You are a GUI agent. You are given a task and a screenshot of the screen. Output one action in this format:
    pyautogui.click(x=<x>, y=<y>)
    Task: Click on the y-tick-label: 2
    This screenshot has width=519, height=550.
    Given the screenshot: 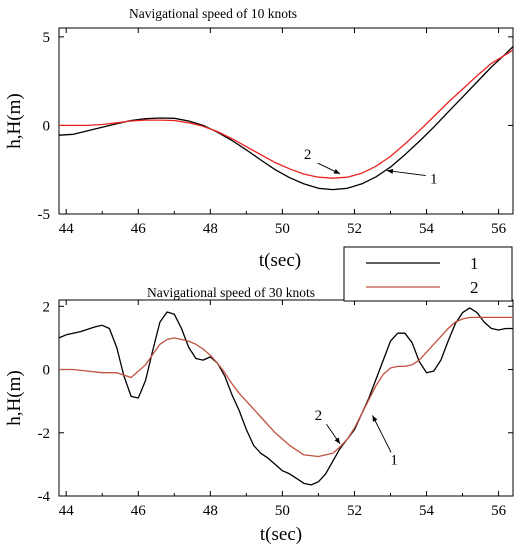 What is the action you would take?
    pyautogui.click(x=47, y=307)
    